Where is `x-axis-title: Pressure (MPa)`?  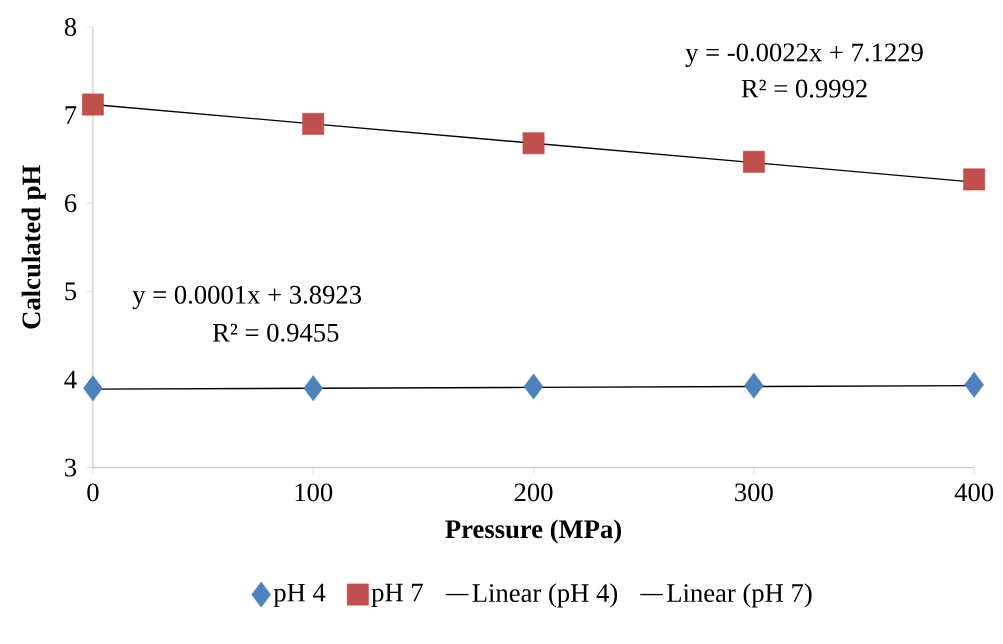
x-axis-title: Pressure (MPa) is located at coordinates (533, 531).